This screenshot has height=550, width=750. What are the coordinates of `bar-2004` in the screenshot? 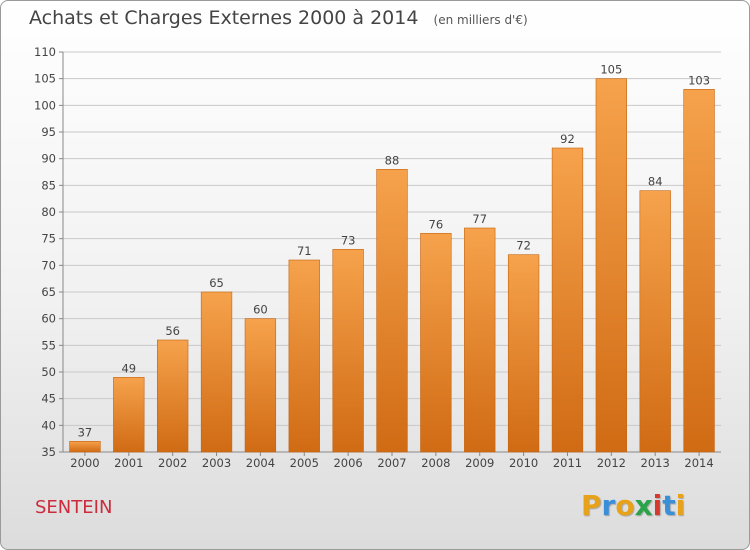 It's located at (260, 385).